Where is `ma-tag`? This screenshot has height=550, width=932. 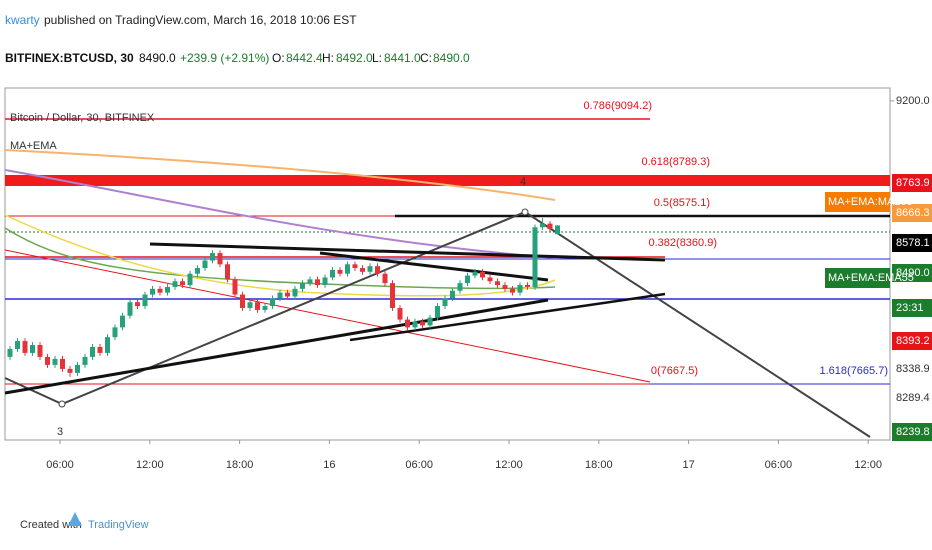
ma-tag is located at coordinates (857, 202).